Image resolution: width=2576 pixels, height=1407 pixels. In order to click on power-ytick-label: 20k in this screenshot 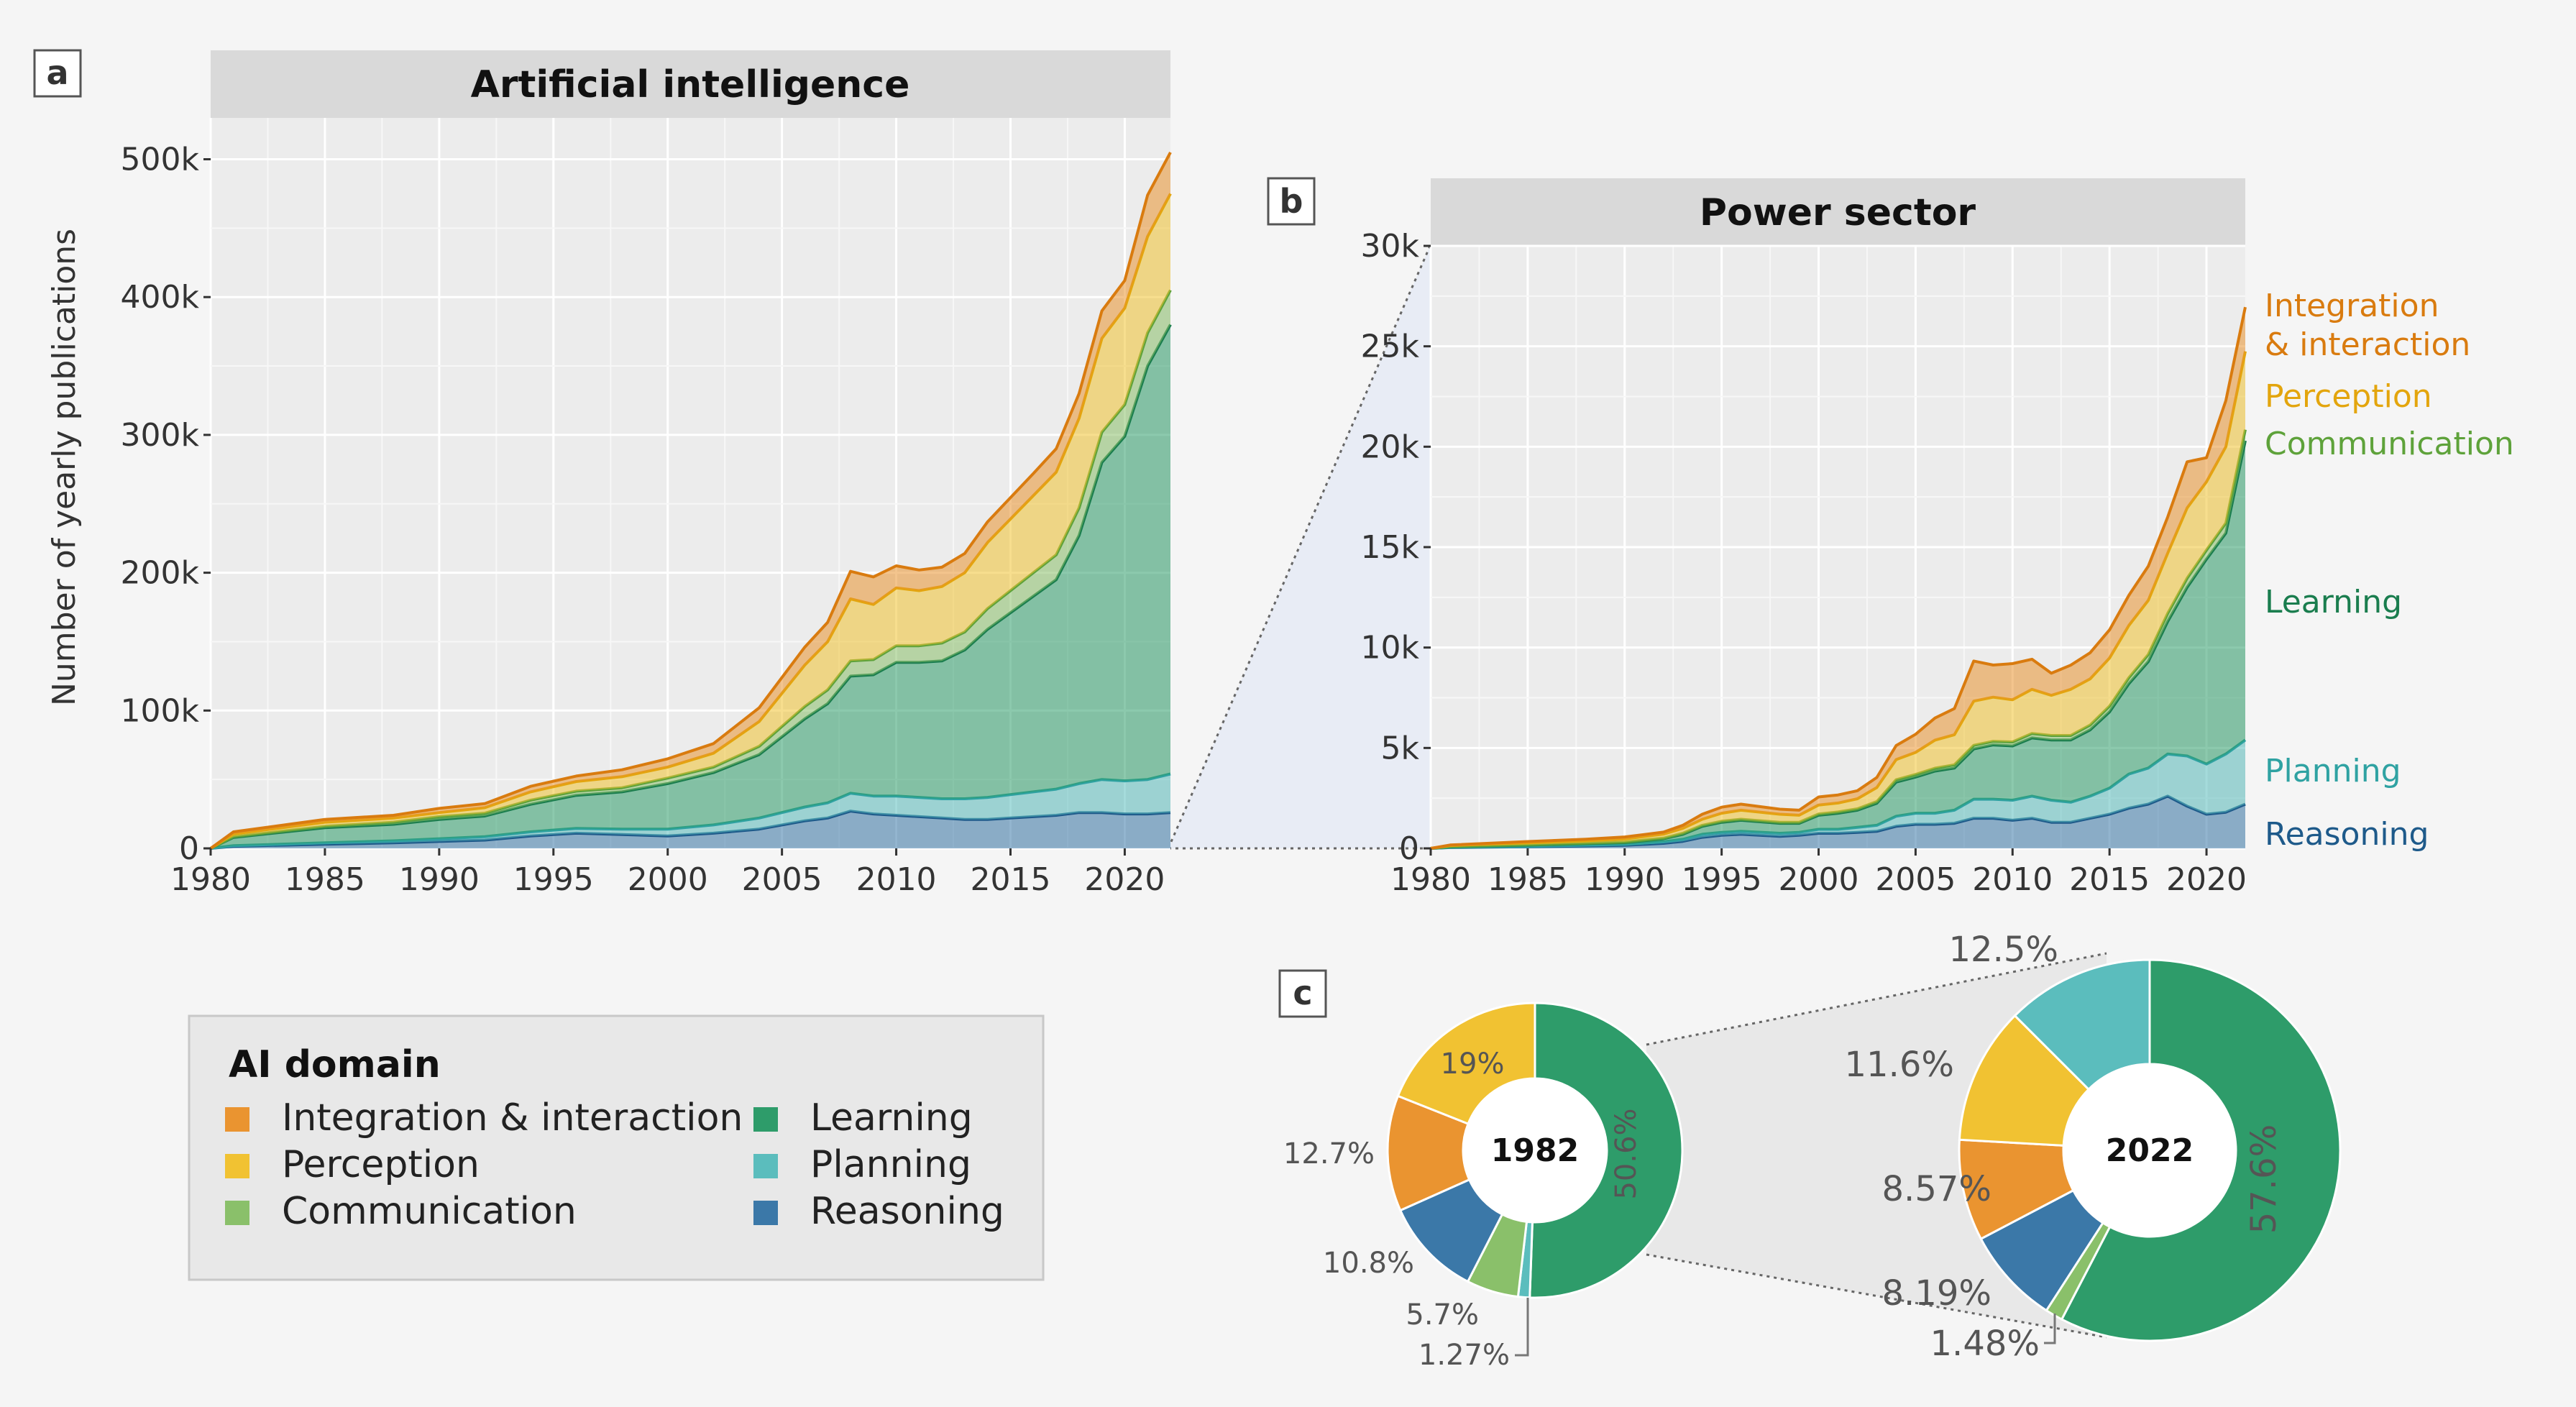, I will do `click(1390, 447)`.